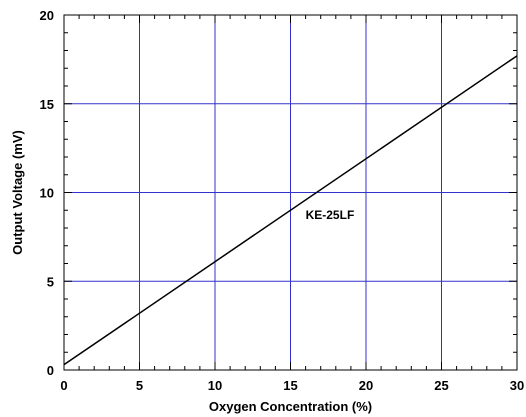  I want to click on x-axis-title: Oxygen Concentration (%), so click(290, 406).